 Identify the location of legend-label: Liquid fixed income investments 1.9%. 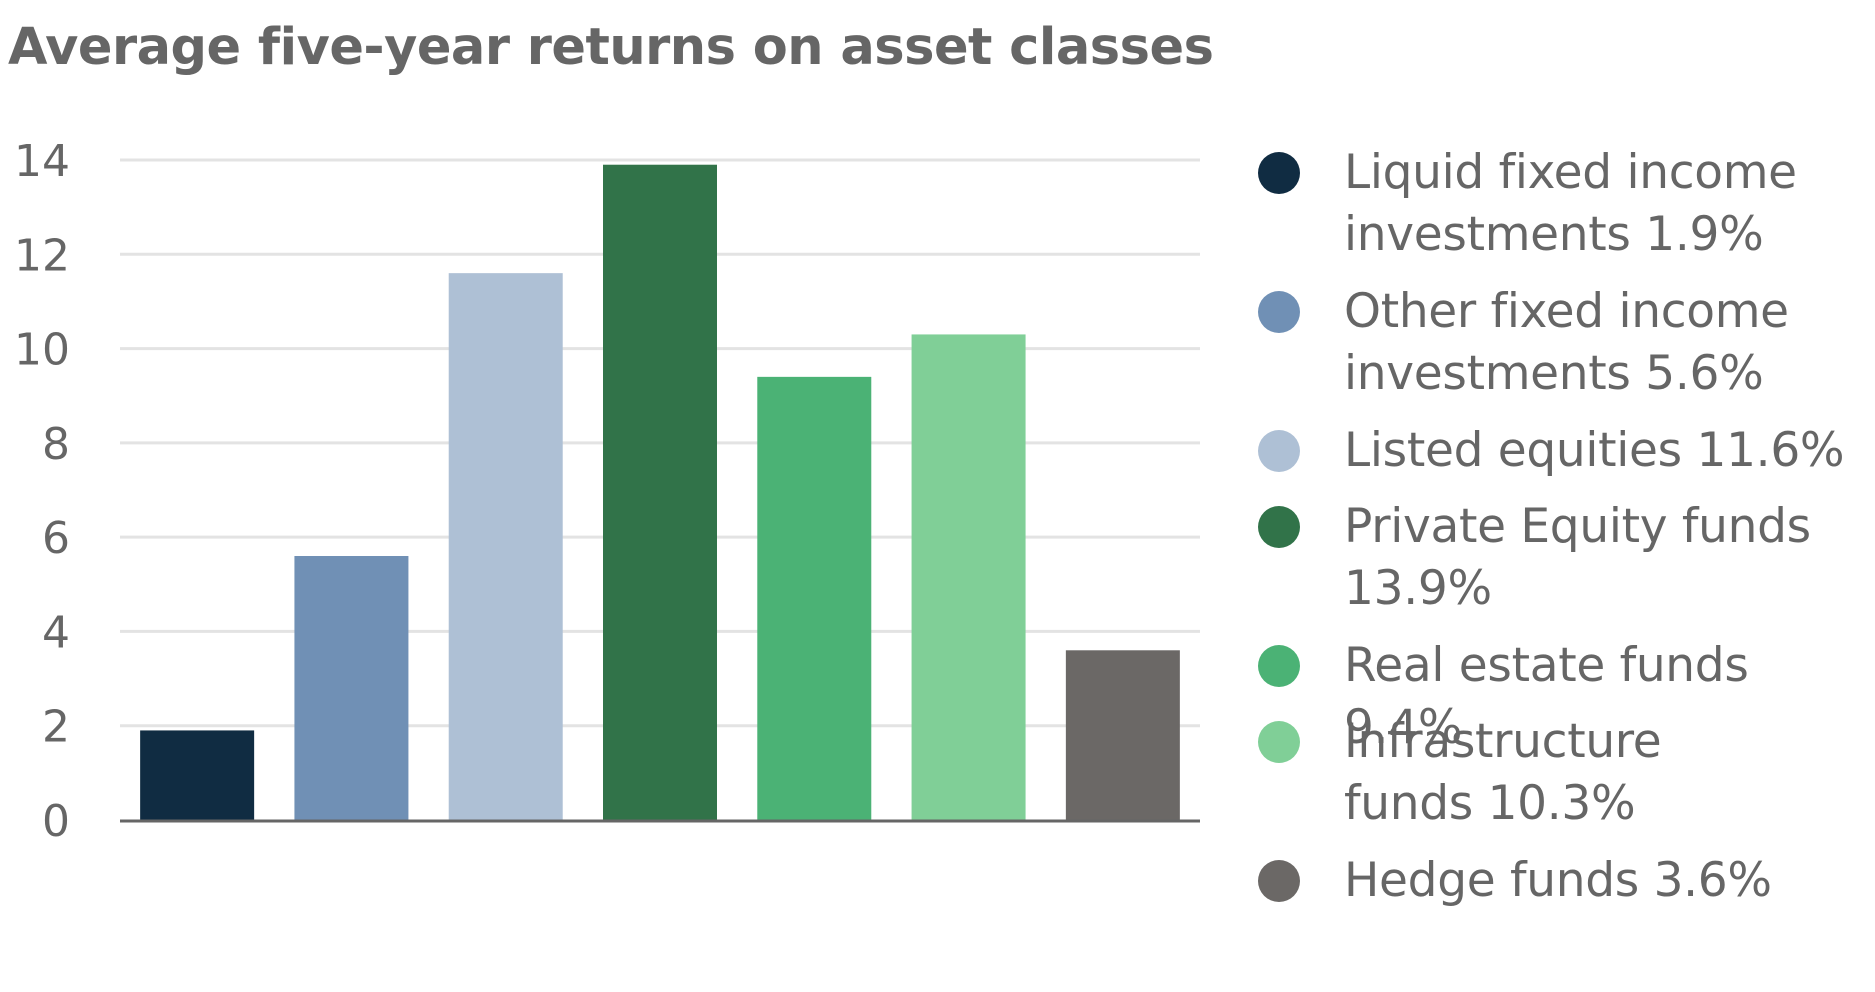
(1604, 204).